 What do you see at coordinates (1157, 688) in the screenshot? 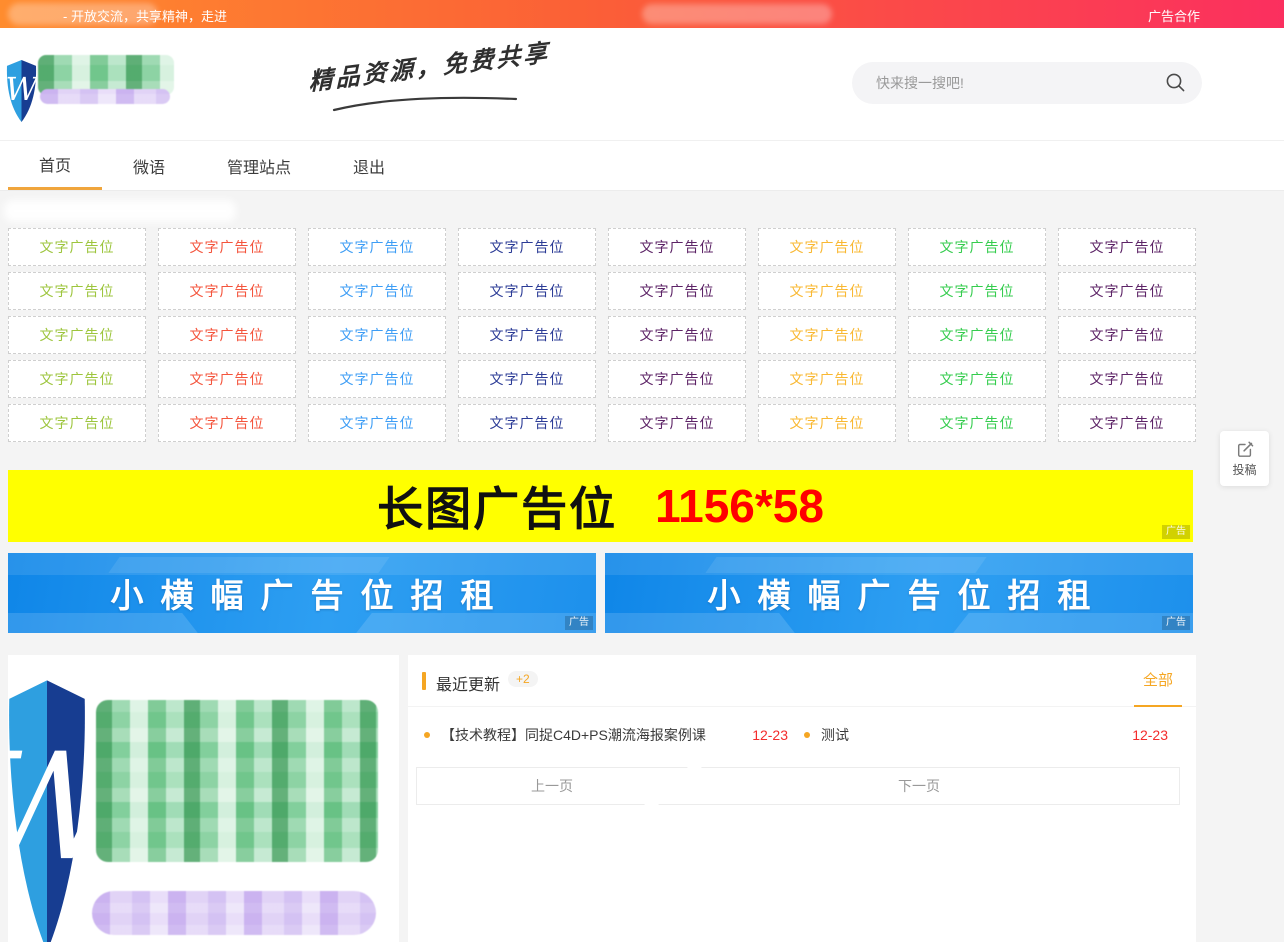
I see `view-all-link: 全部` at bounding box center [1157, 688].